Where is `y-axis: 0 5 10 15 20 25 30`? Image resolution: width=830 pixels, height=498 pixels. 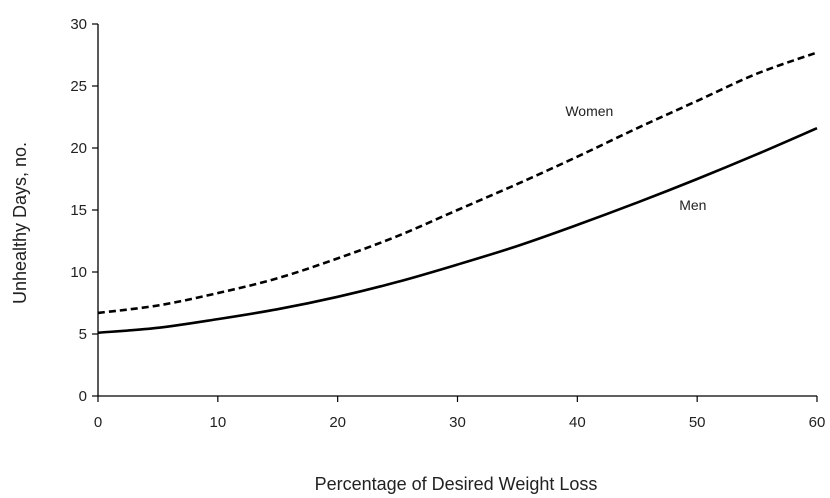 y-axis: 0 5 10 15 20 25 30 is located at coordinates (84, 210).